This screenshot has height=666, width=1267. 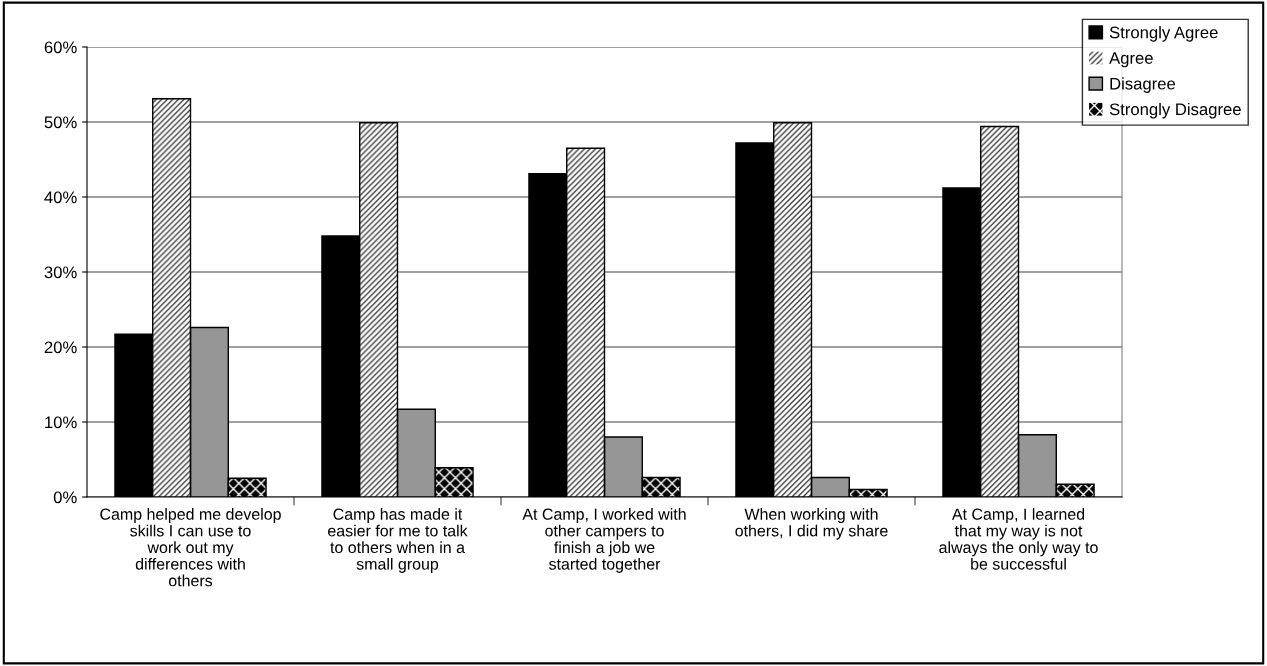 What do you see at coordinates (398, 540) in the screenshot?
I see `x-tick-label: Camp has made it easier for me to talk to others when in a small group` at bounding box center [398, 540].